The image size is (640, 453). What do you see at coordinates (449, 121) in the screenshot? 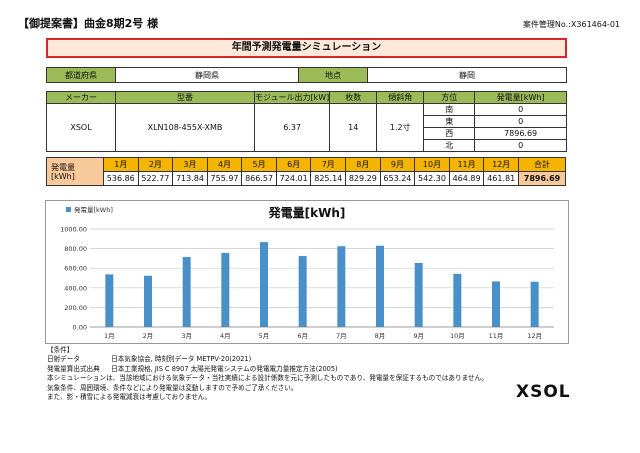
I see `direction-east: 東` at bounding box center [449, 121].